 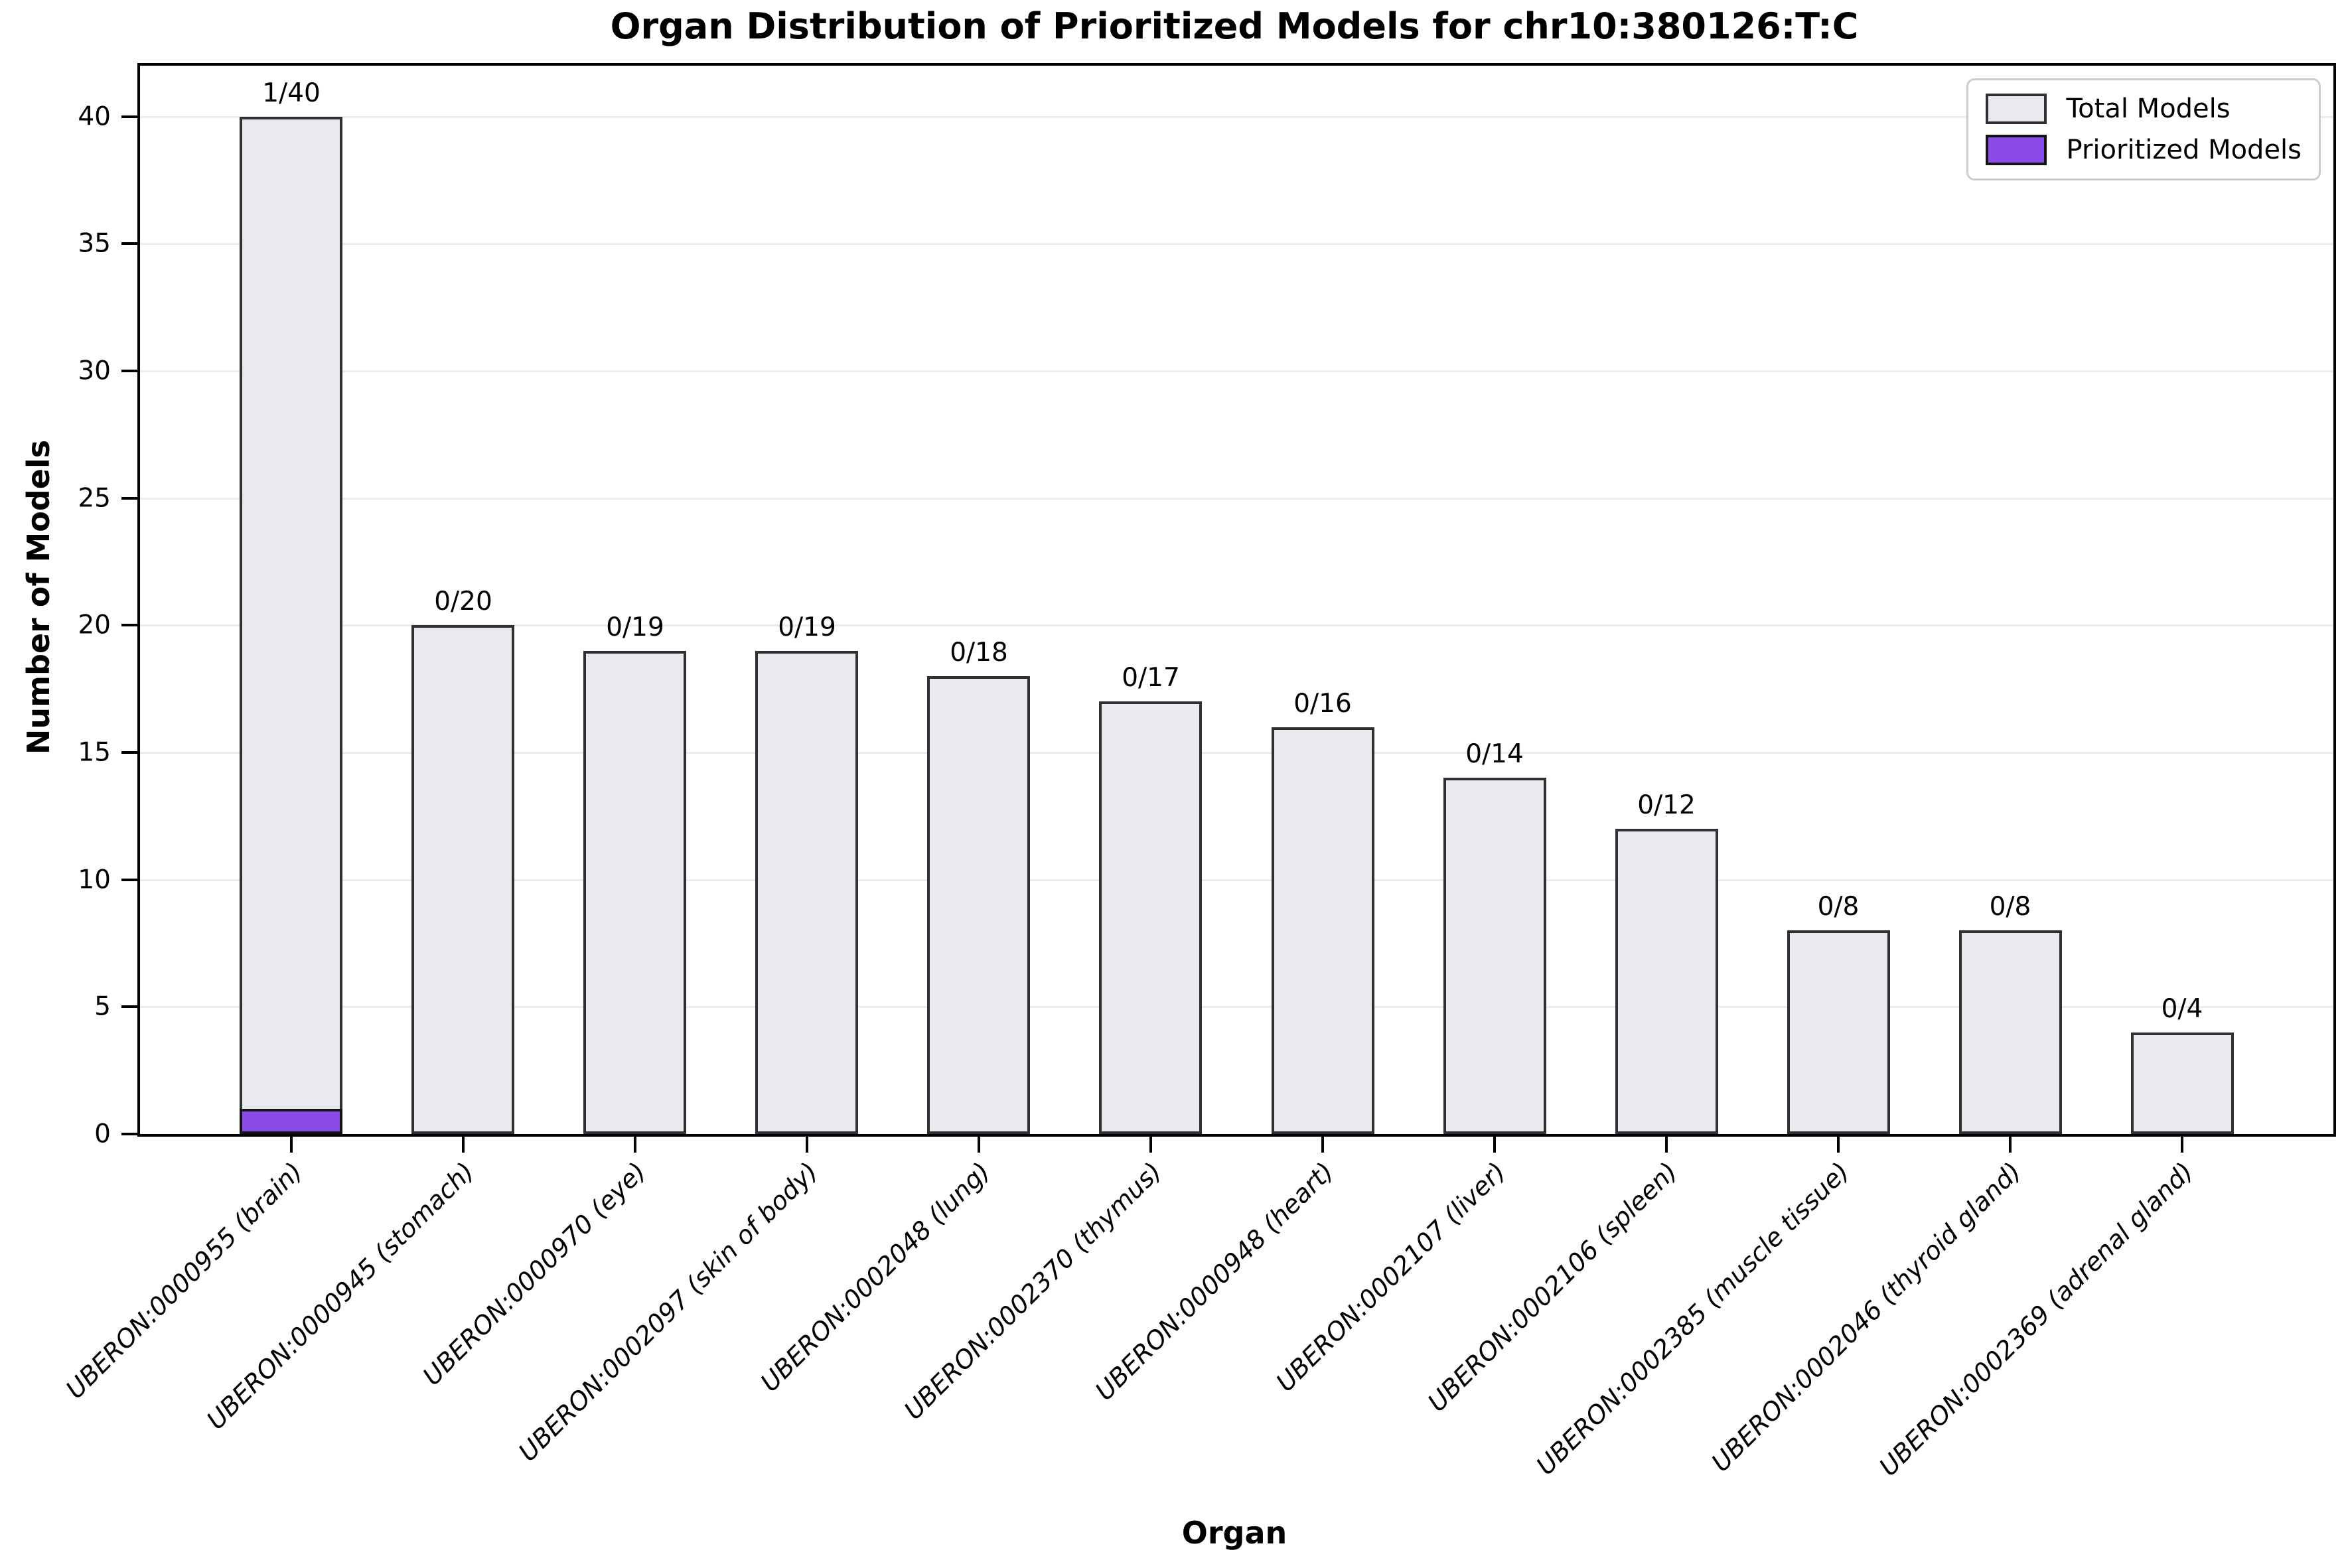 I want to click on bar-value-label: 0/20, so click(x=463, y=601).